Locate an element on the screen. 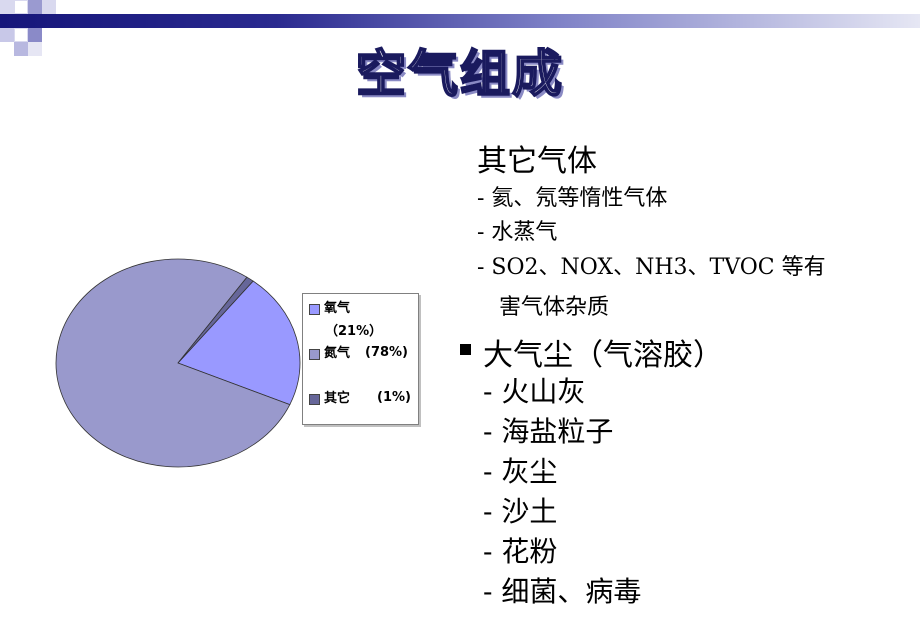  legend-item-oxygen: 氧气 is located at coordinates (329, 308).